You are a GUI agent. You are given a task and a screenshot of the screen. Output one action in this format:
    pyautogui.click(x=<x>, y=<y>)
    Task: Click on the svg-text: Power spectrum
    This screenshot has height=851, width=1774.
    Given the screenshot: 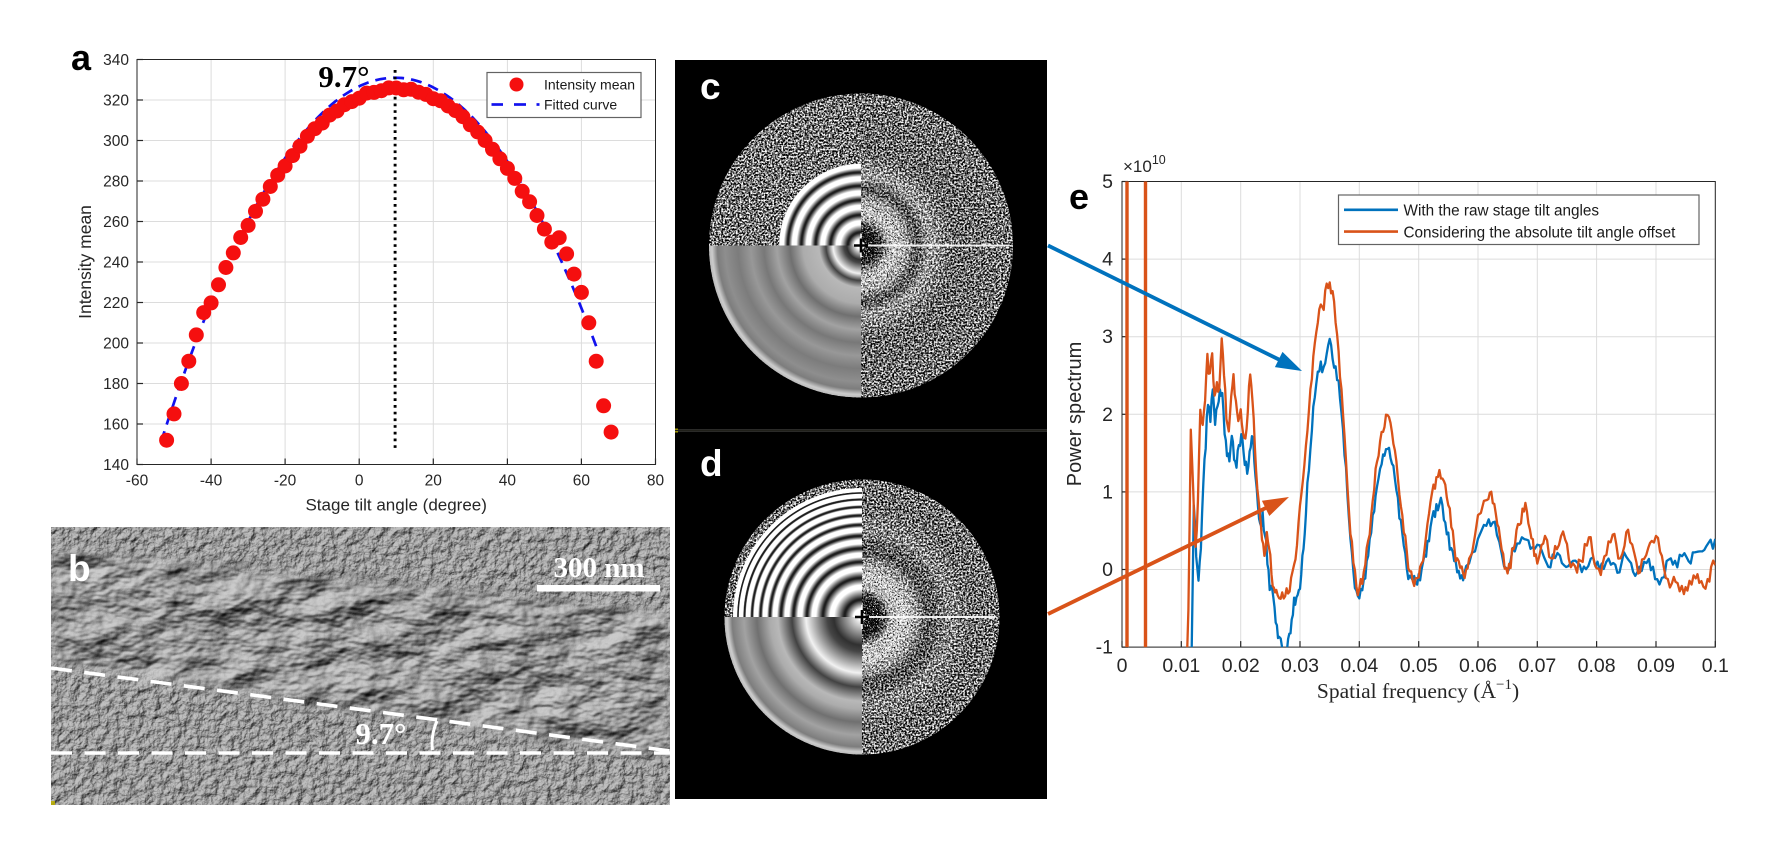 What is the action you would take?
    pyautogui.click(x=1075, y=414)
    